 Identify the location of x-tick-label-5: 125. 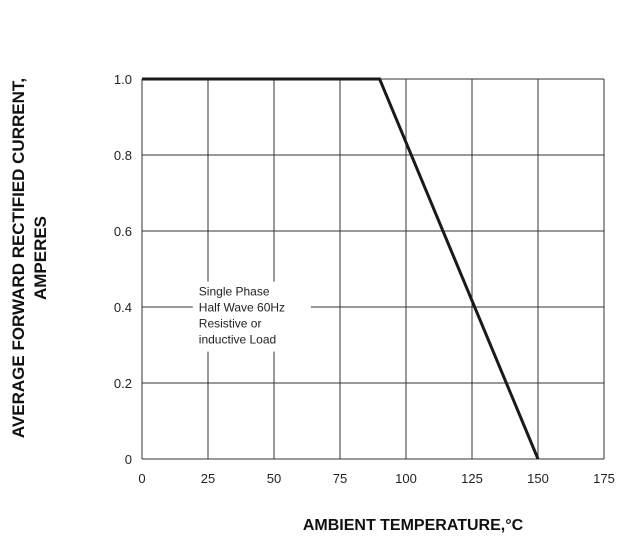
(472, 478).